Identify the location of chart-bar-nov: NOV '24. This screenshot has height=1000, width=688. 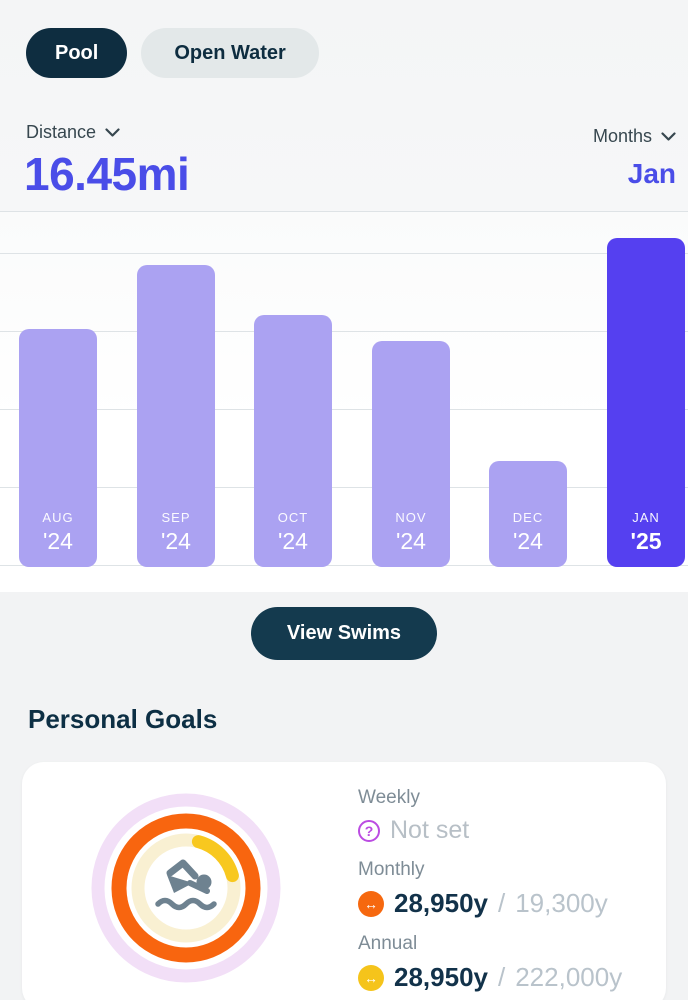
(411, 454).